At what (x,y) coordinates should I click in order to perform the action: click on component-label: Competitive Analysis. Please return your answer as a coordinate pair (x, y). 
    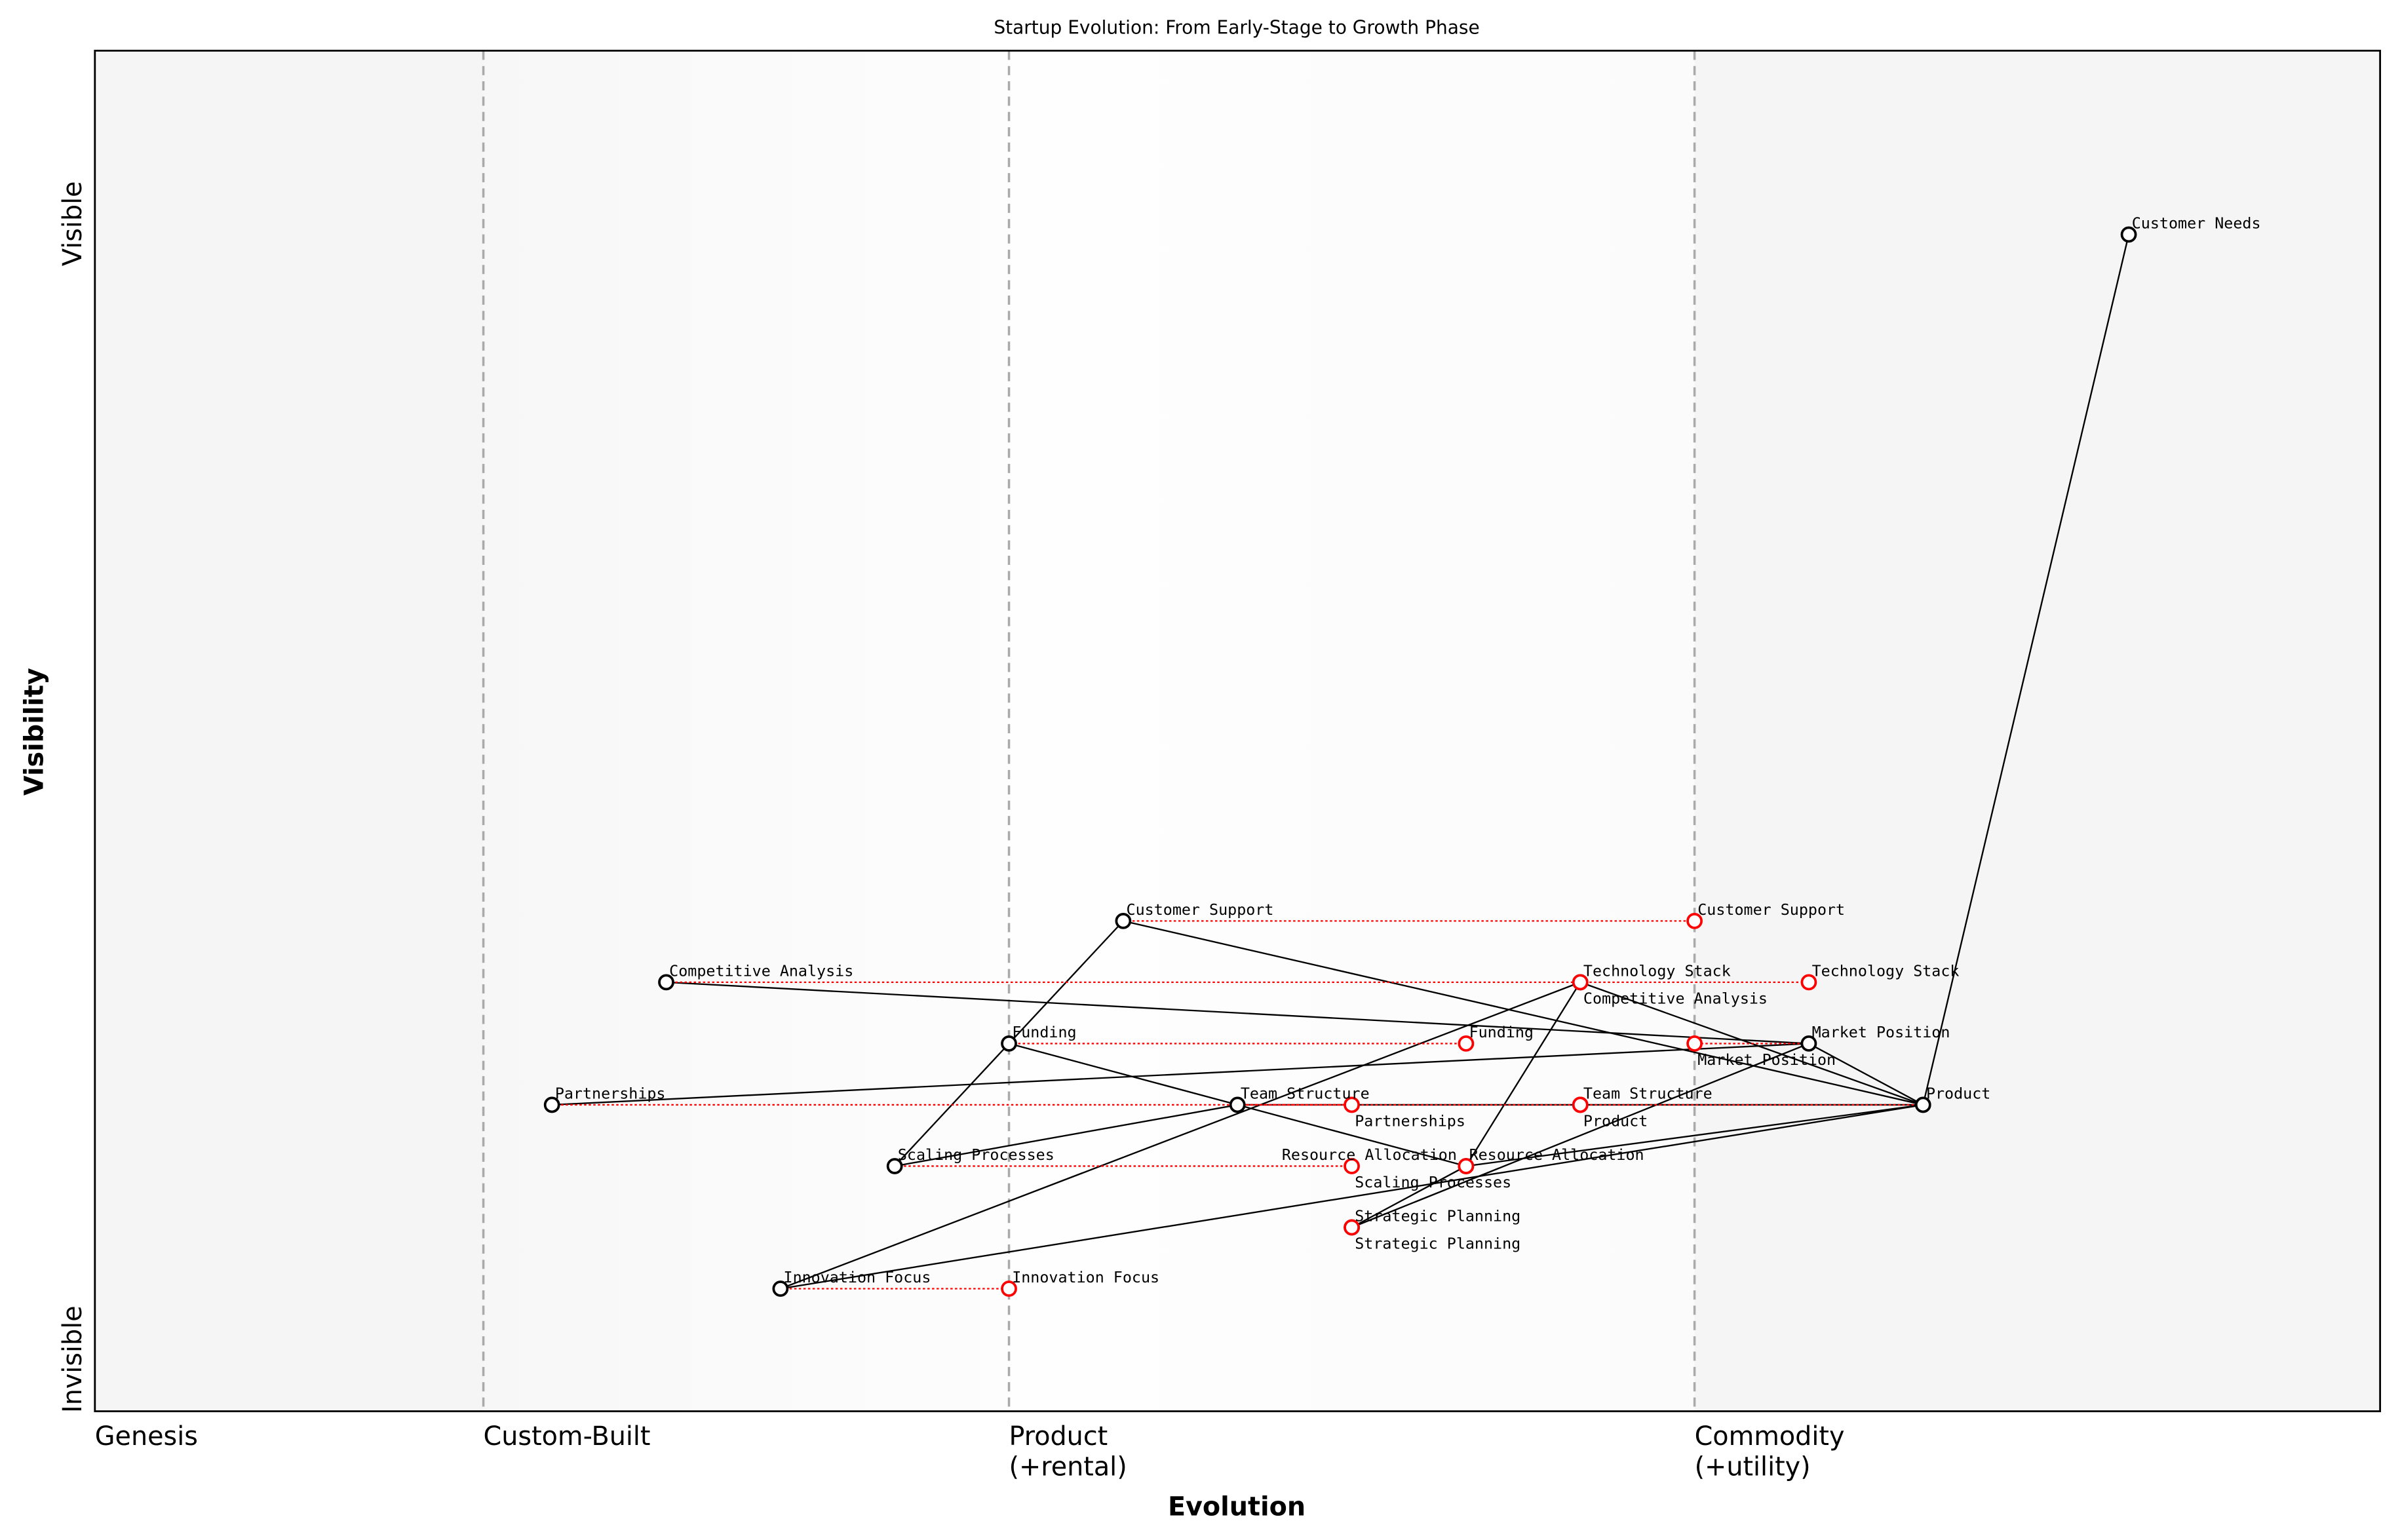
    Looking at the image, I should click on (761, 971).